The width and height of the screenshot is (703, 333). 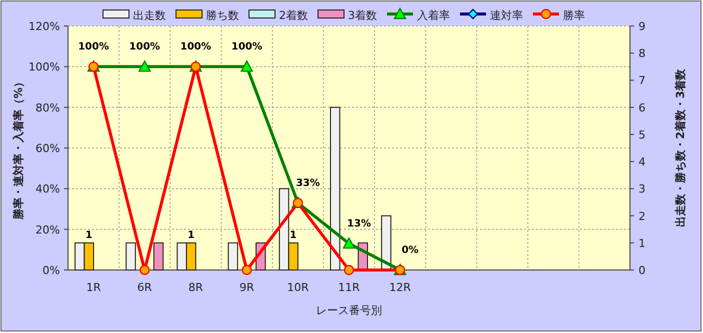 I want to click on x-tick-label: 6R, so click(x=144, y=287).